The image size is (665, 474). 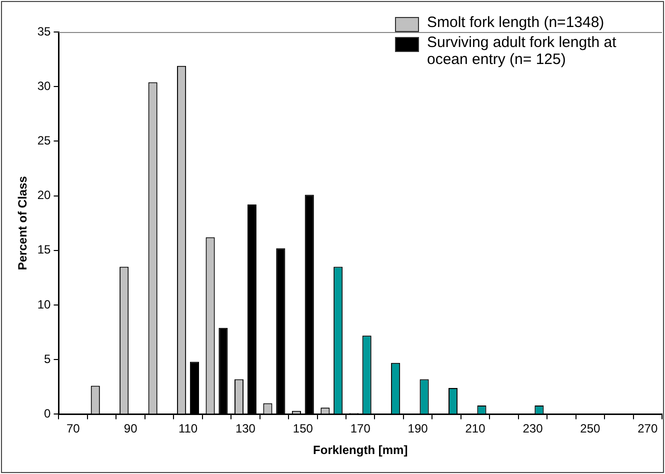 I want to click on x-tick-label: 270, so click(x=648, y=429).